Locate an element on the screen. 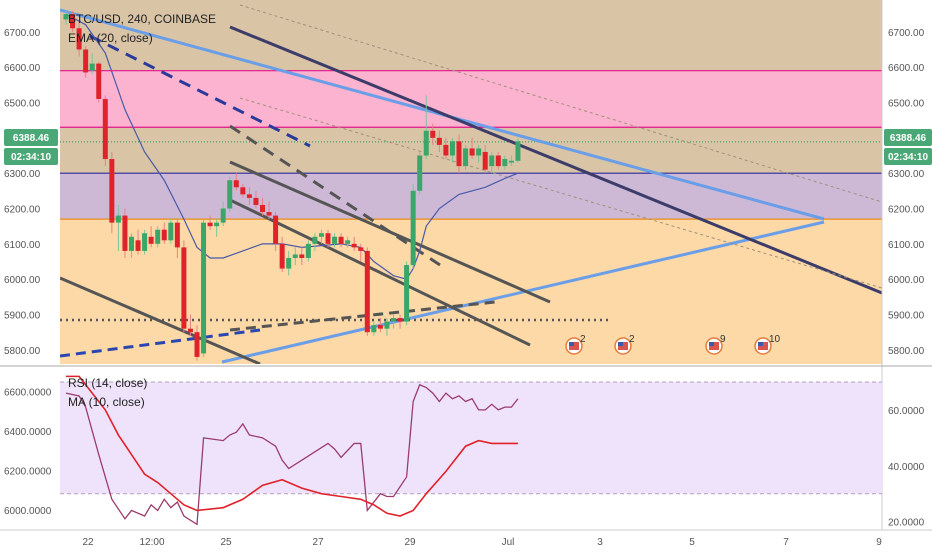 Image resolution: width=932 pixels, height=555 pixels. y-tick-left: 6500.00 is located at coordinates (22, 103).